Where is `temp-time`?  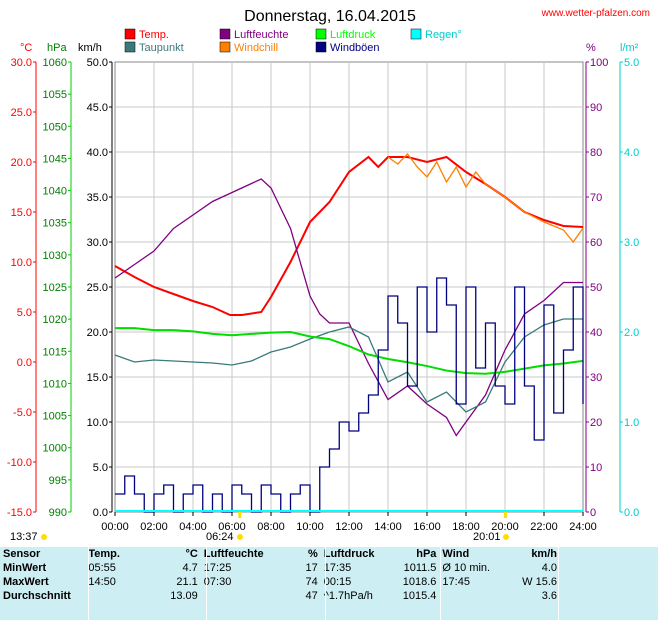
temp-time is located at coordinates (112, 596).